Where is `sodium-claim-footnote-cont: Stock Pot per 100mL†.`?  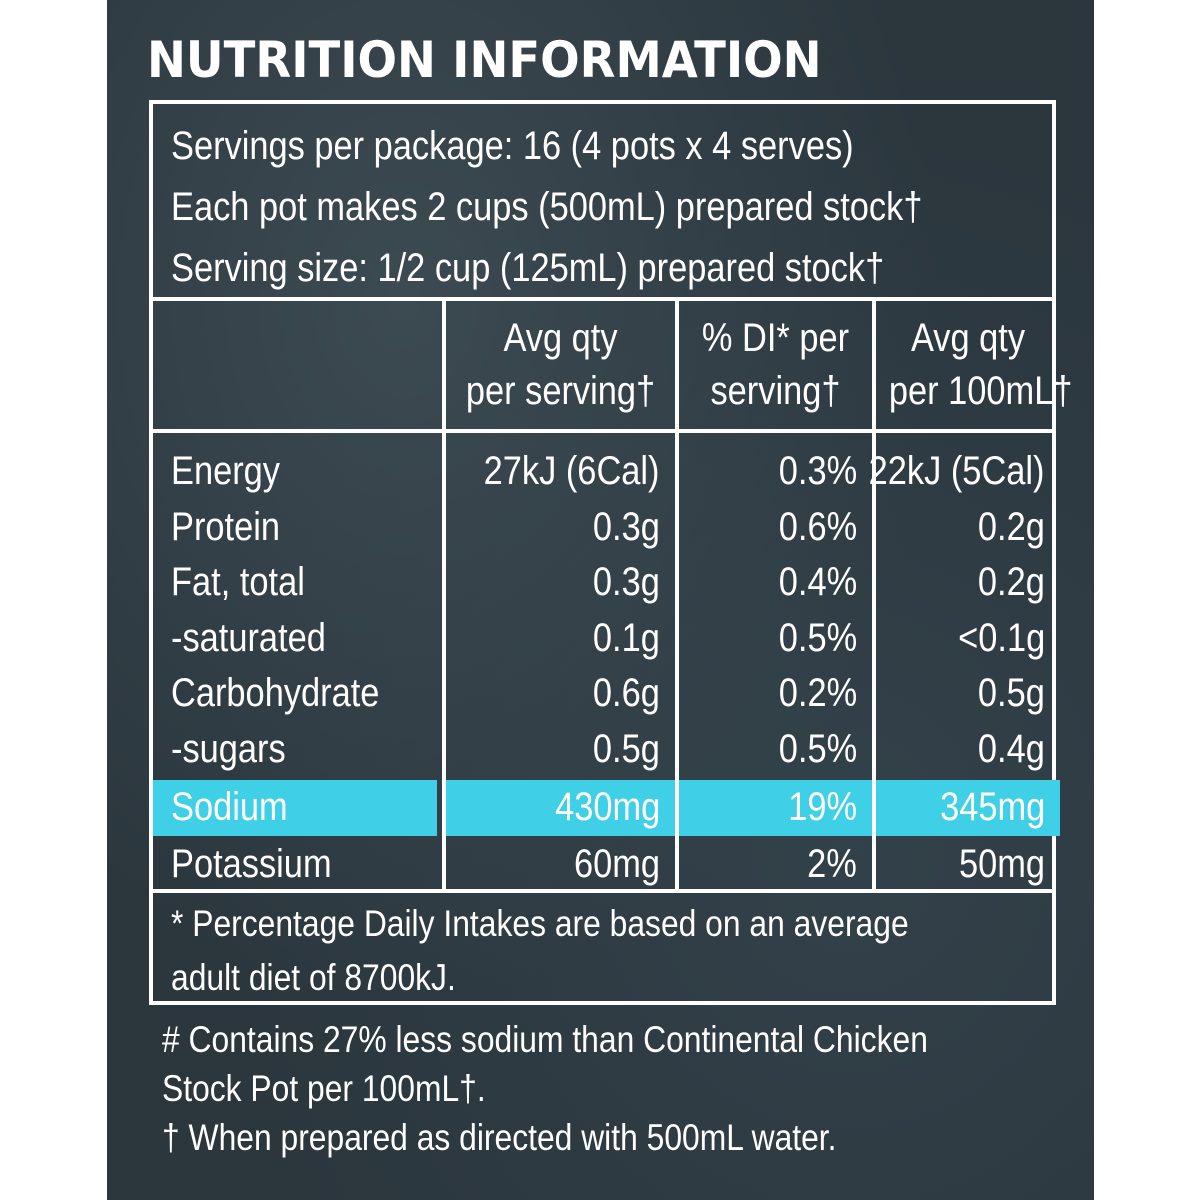
sodium-claim-footnote-cont: Stock Pot per 100mL†. is located at coordinates (324, 1088).